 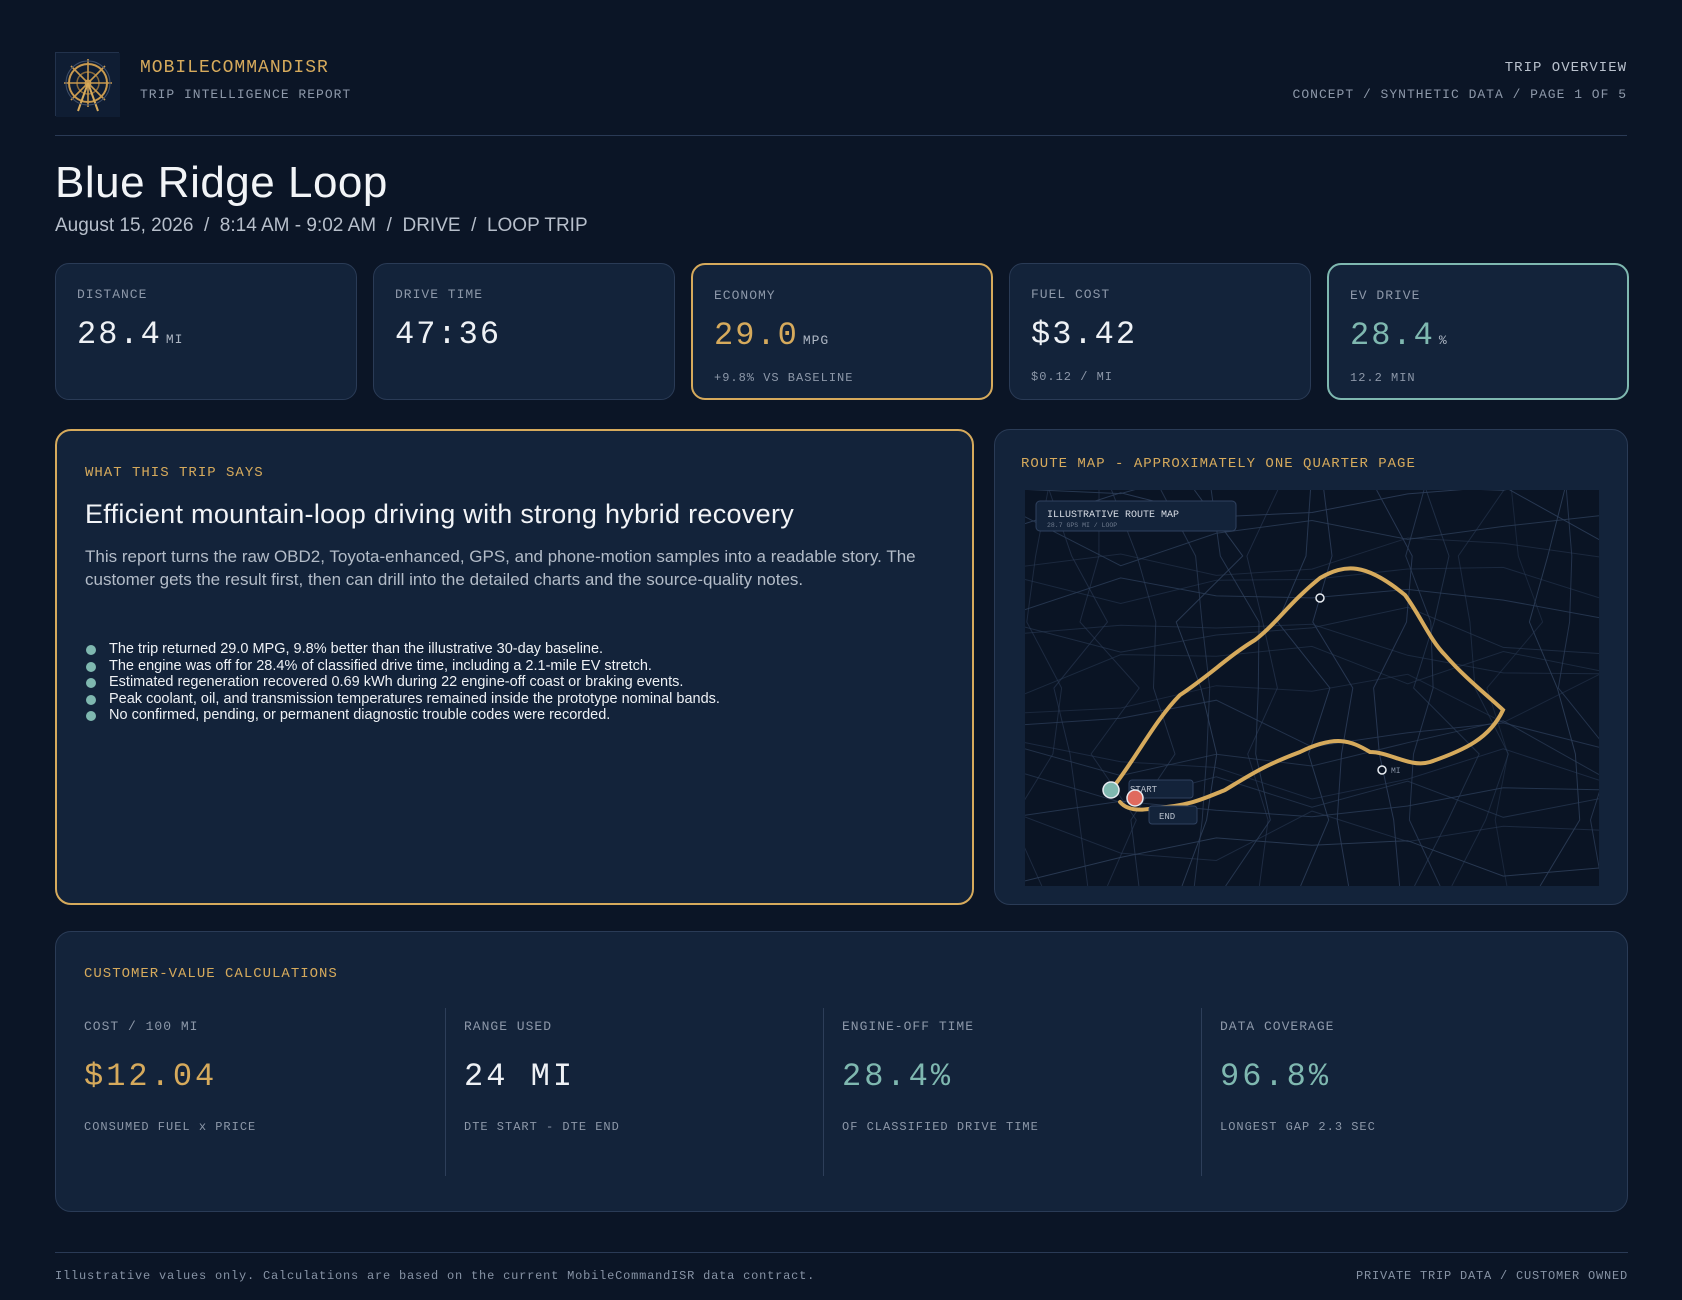 What do you see at coordinates (1478, 331) in the screenshot?
I see `kpi-ev-drive: EV DRIVE 28.4% 12.2 MIN` at bounding box center [1478, 331].